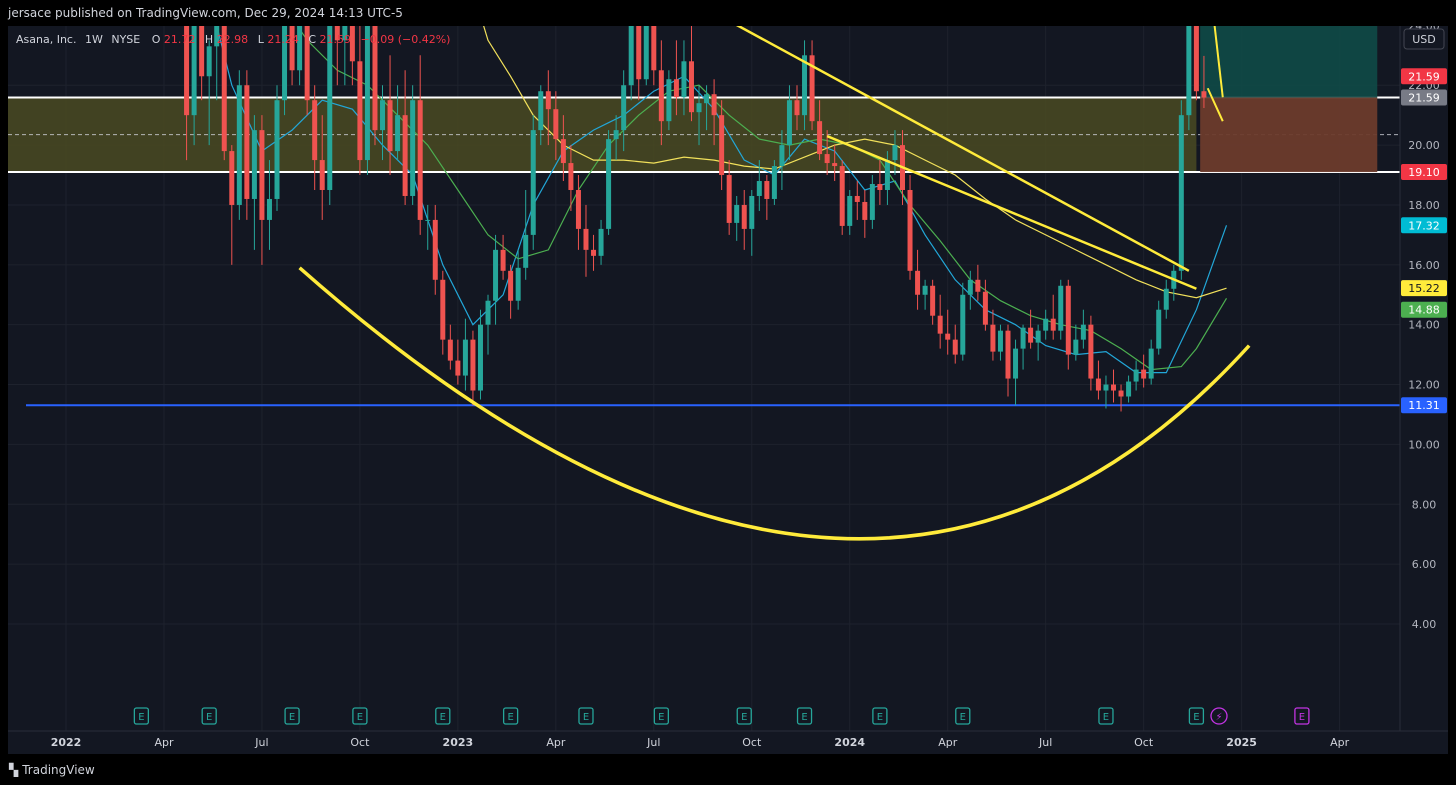 Image resolution: width=1456 pixels, height=785 pixels. What do you see at coordinates (1424, 504) in the screenshot?
I see `price-tick-label: 8.00` at bounding box center [1424, 504].